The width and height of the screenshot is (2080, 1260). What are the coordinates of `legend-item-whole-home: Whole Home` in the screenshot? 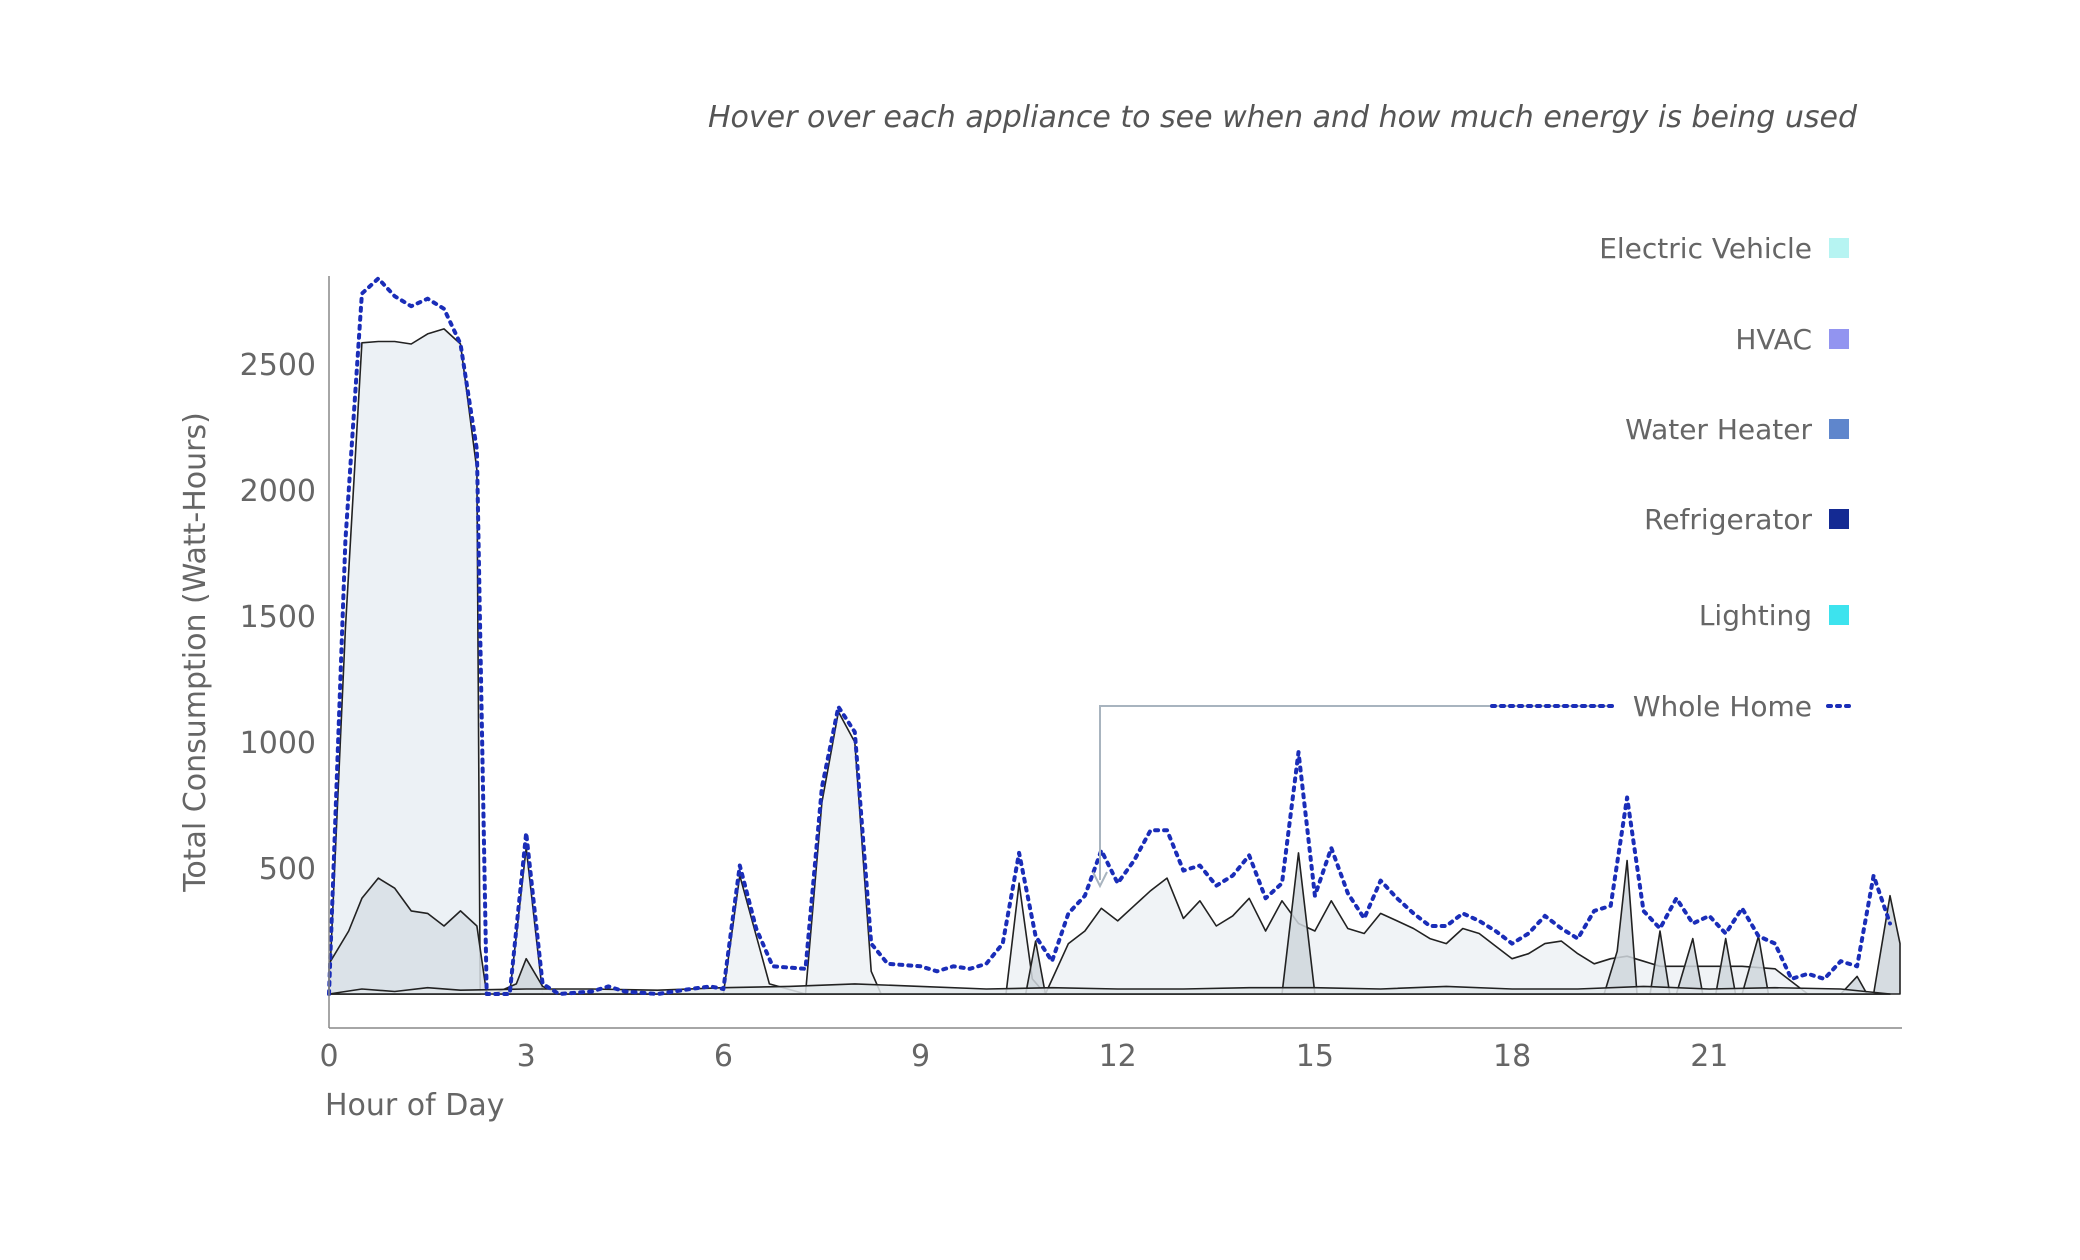 It's located at (1671, 706).